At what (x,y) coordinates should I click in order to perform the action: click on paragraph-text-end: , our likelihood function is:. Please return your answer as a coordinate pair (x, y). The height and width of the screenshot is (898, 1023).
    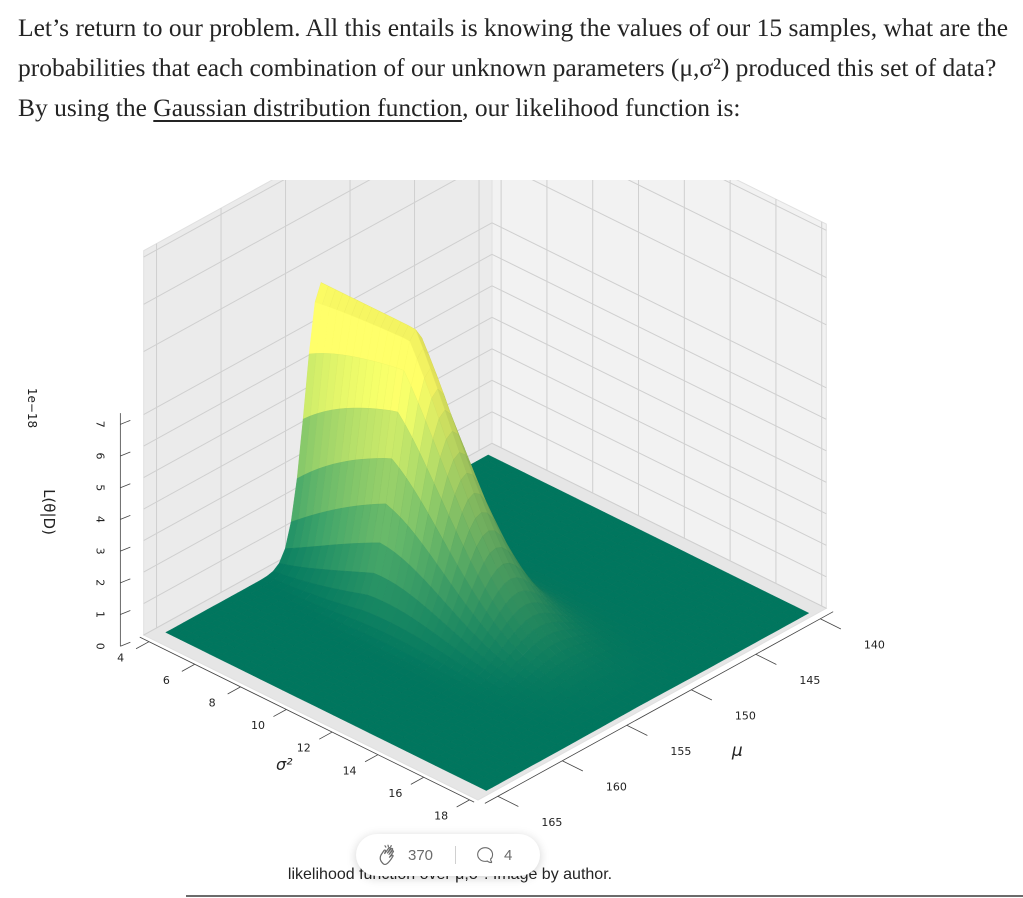
    Looking at the image, I should click on (601, 107).